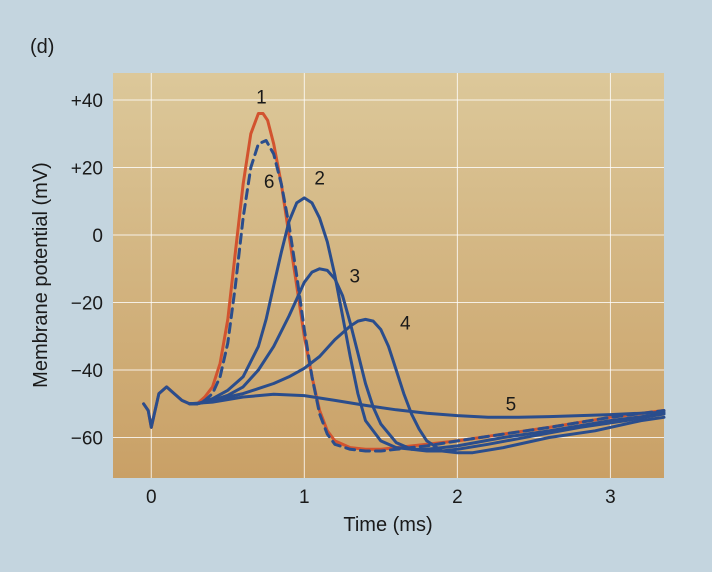 Image resolution: width=712 pixels, height=572 pixels. I want to click on x-tick-label: 1, so click(304, 497).